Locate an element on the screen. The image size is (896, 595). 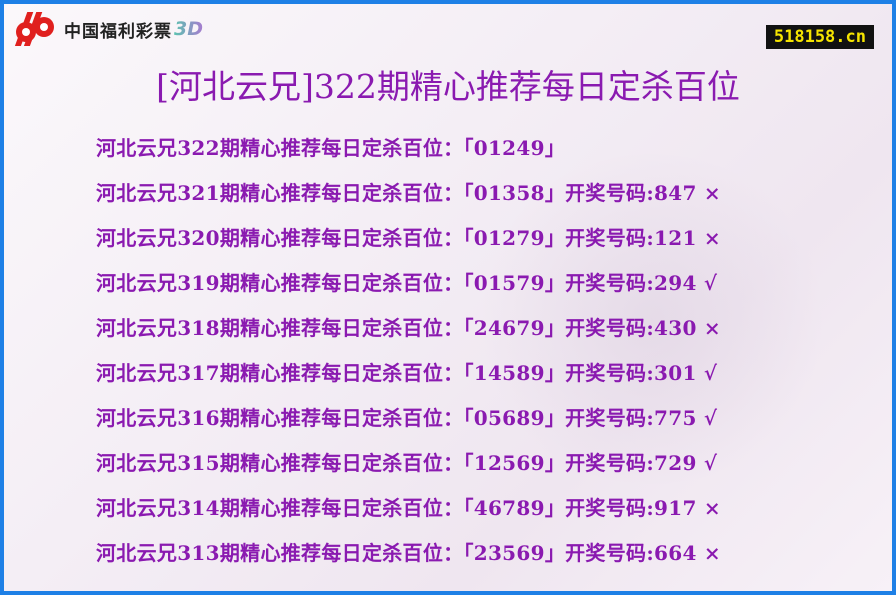
list-item: 河北云兄314期精心推荐每日定杀百位：「46789」开奖号码:917 × is located at coordinates (408, 508).